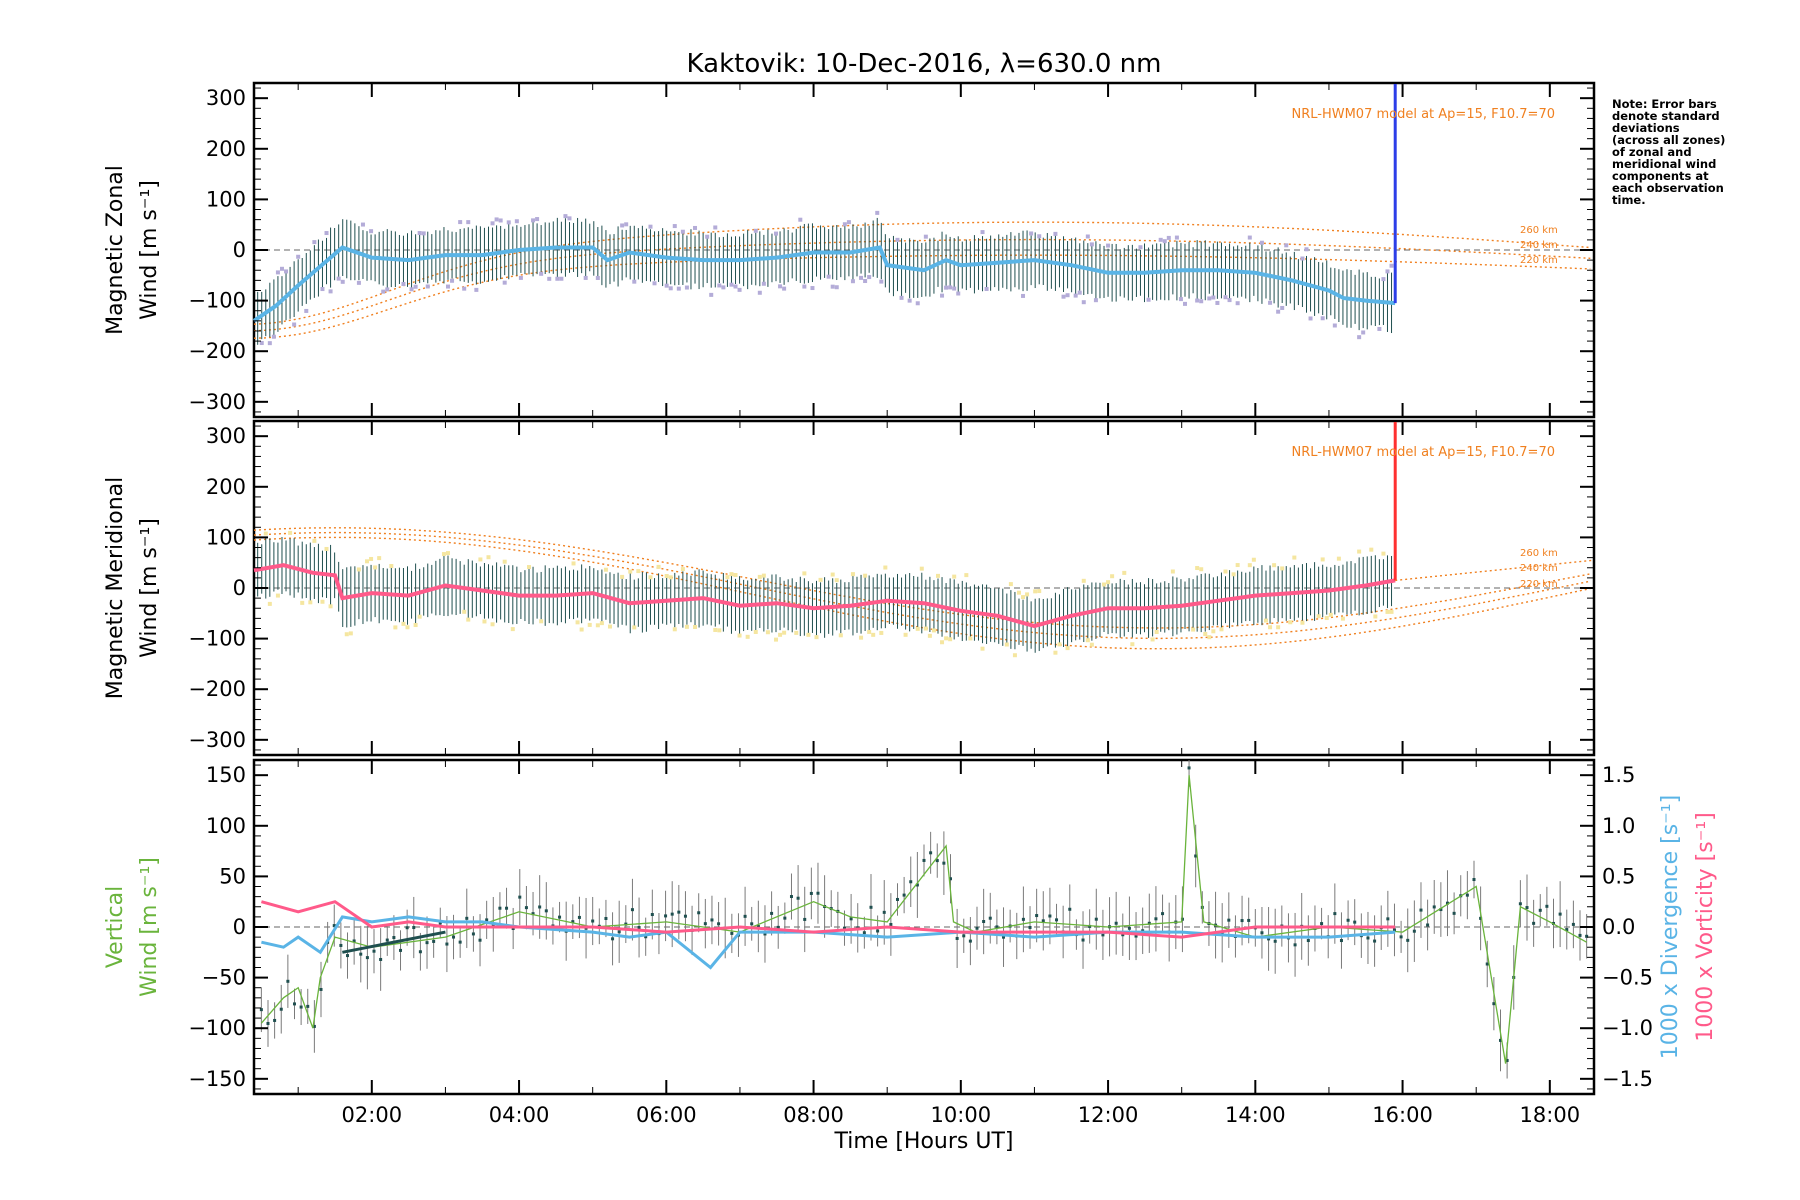 The width and height of the screenshot is (1800, 1200). I want to click on right-ytick-label: 1.5, so click(1618, 775).